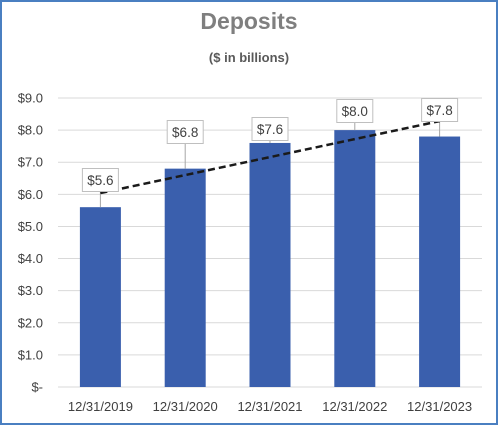 The height and width of the screenshot is (425, 498). What do you see at coordinates (30, 354) in the screenshot?
I see `y-tick-label: $1.0` at bounding box center [30, 354].